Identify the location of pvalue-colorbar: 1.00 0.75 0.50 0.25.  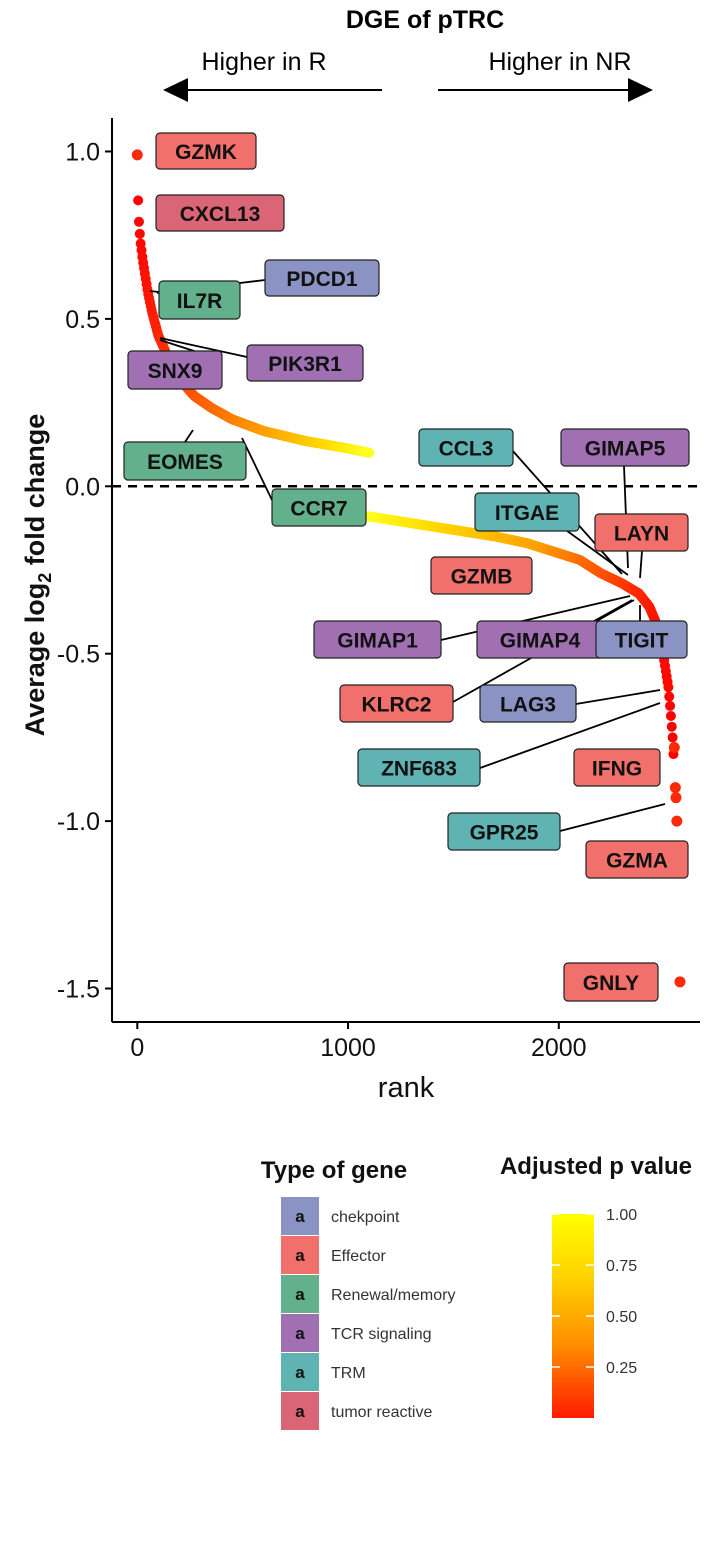
(594, 1312).